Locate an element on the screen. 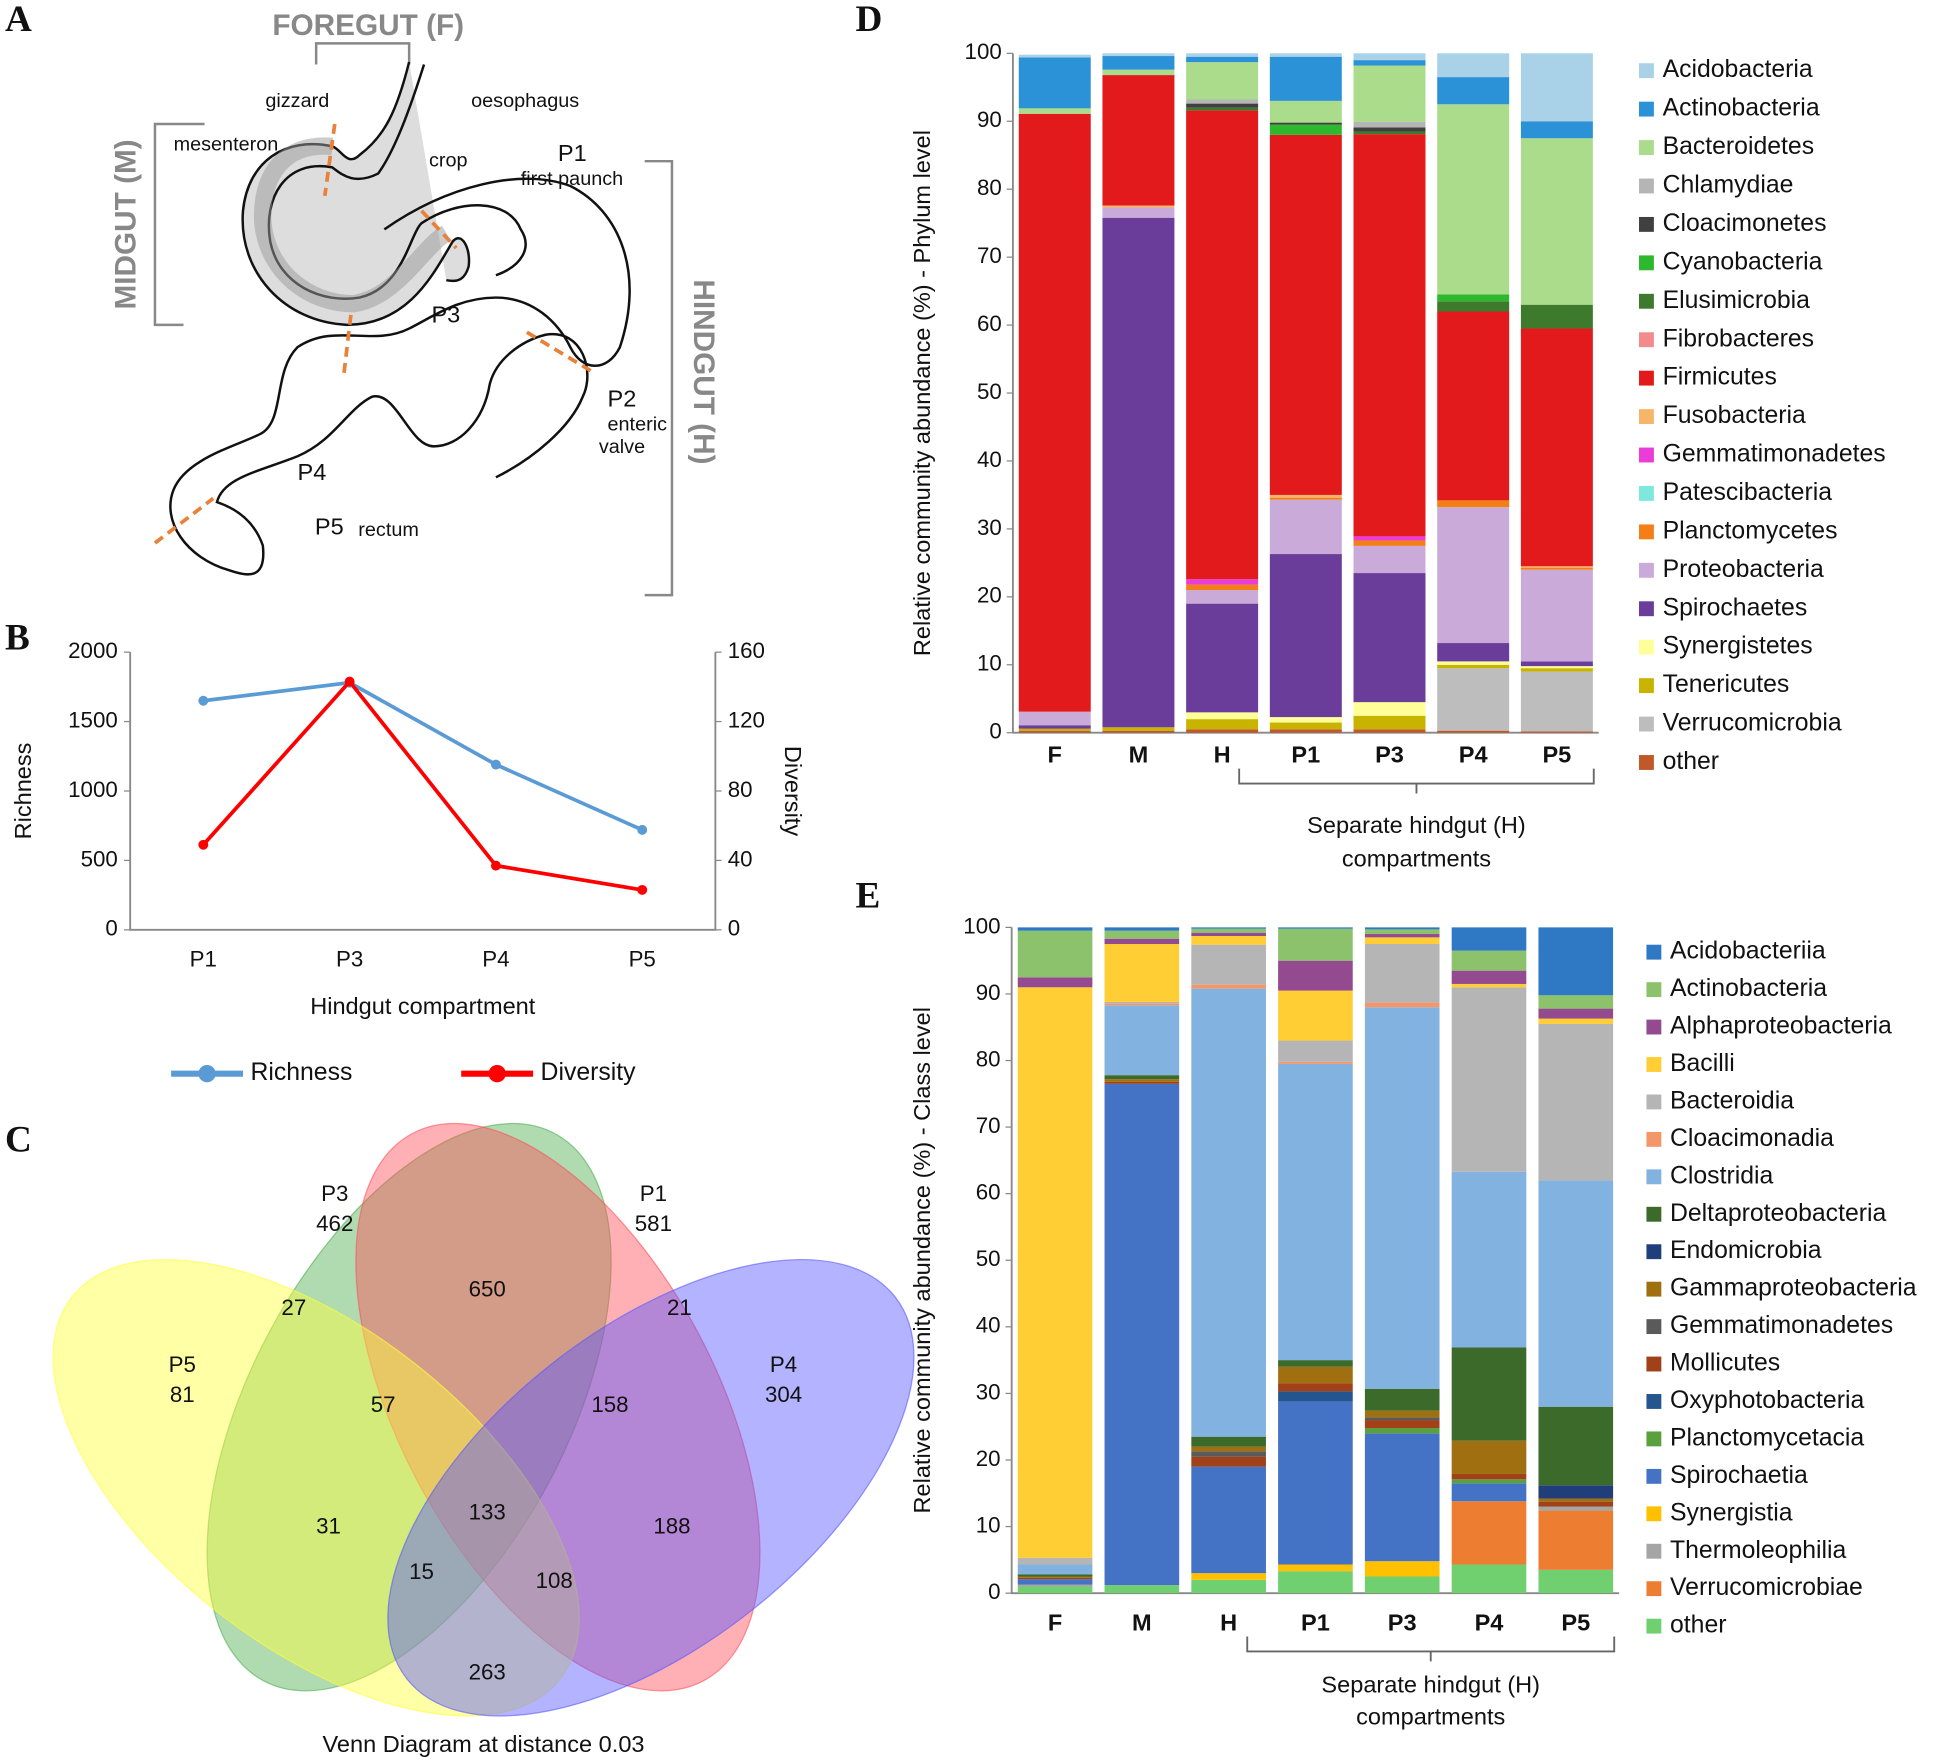  venn-set-count: 304 is located at coordinates (783, 1394).